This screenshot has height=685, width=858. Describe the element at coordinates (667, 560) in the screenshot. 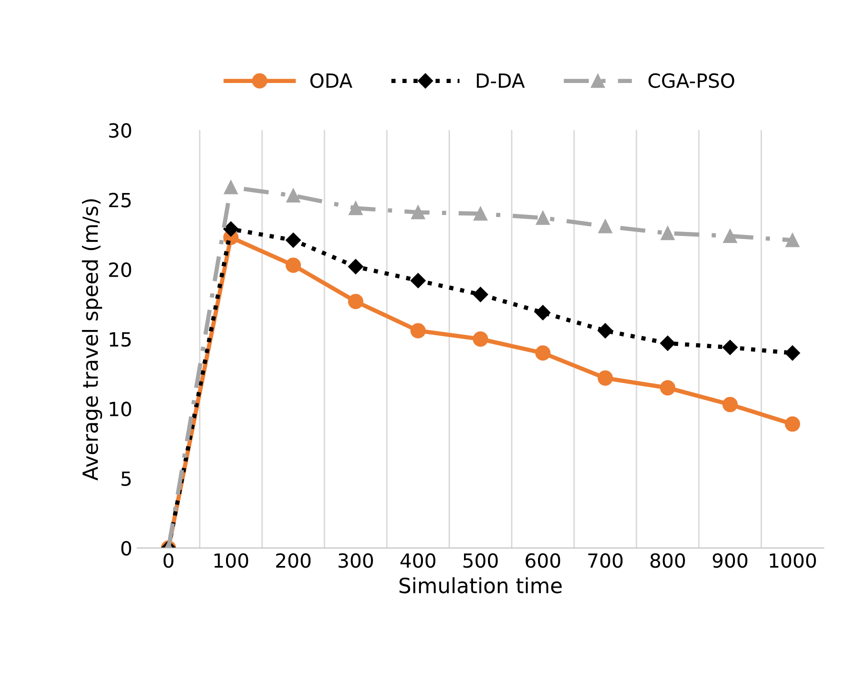

I see `x-tick-label: 800` at that location.